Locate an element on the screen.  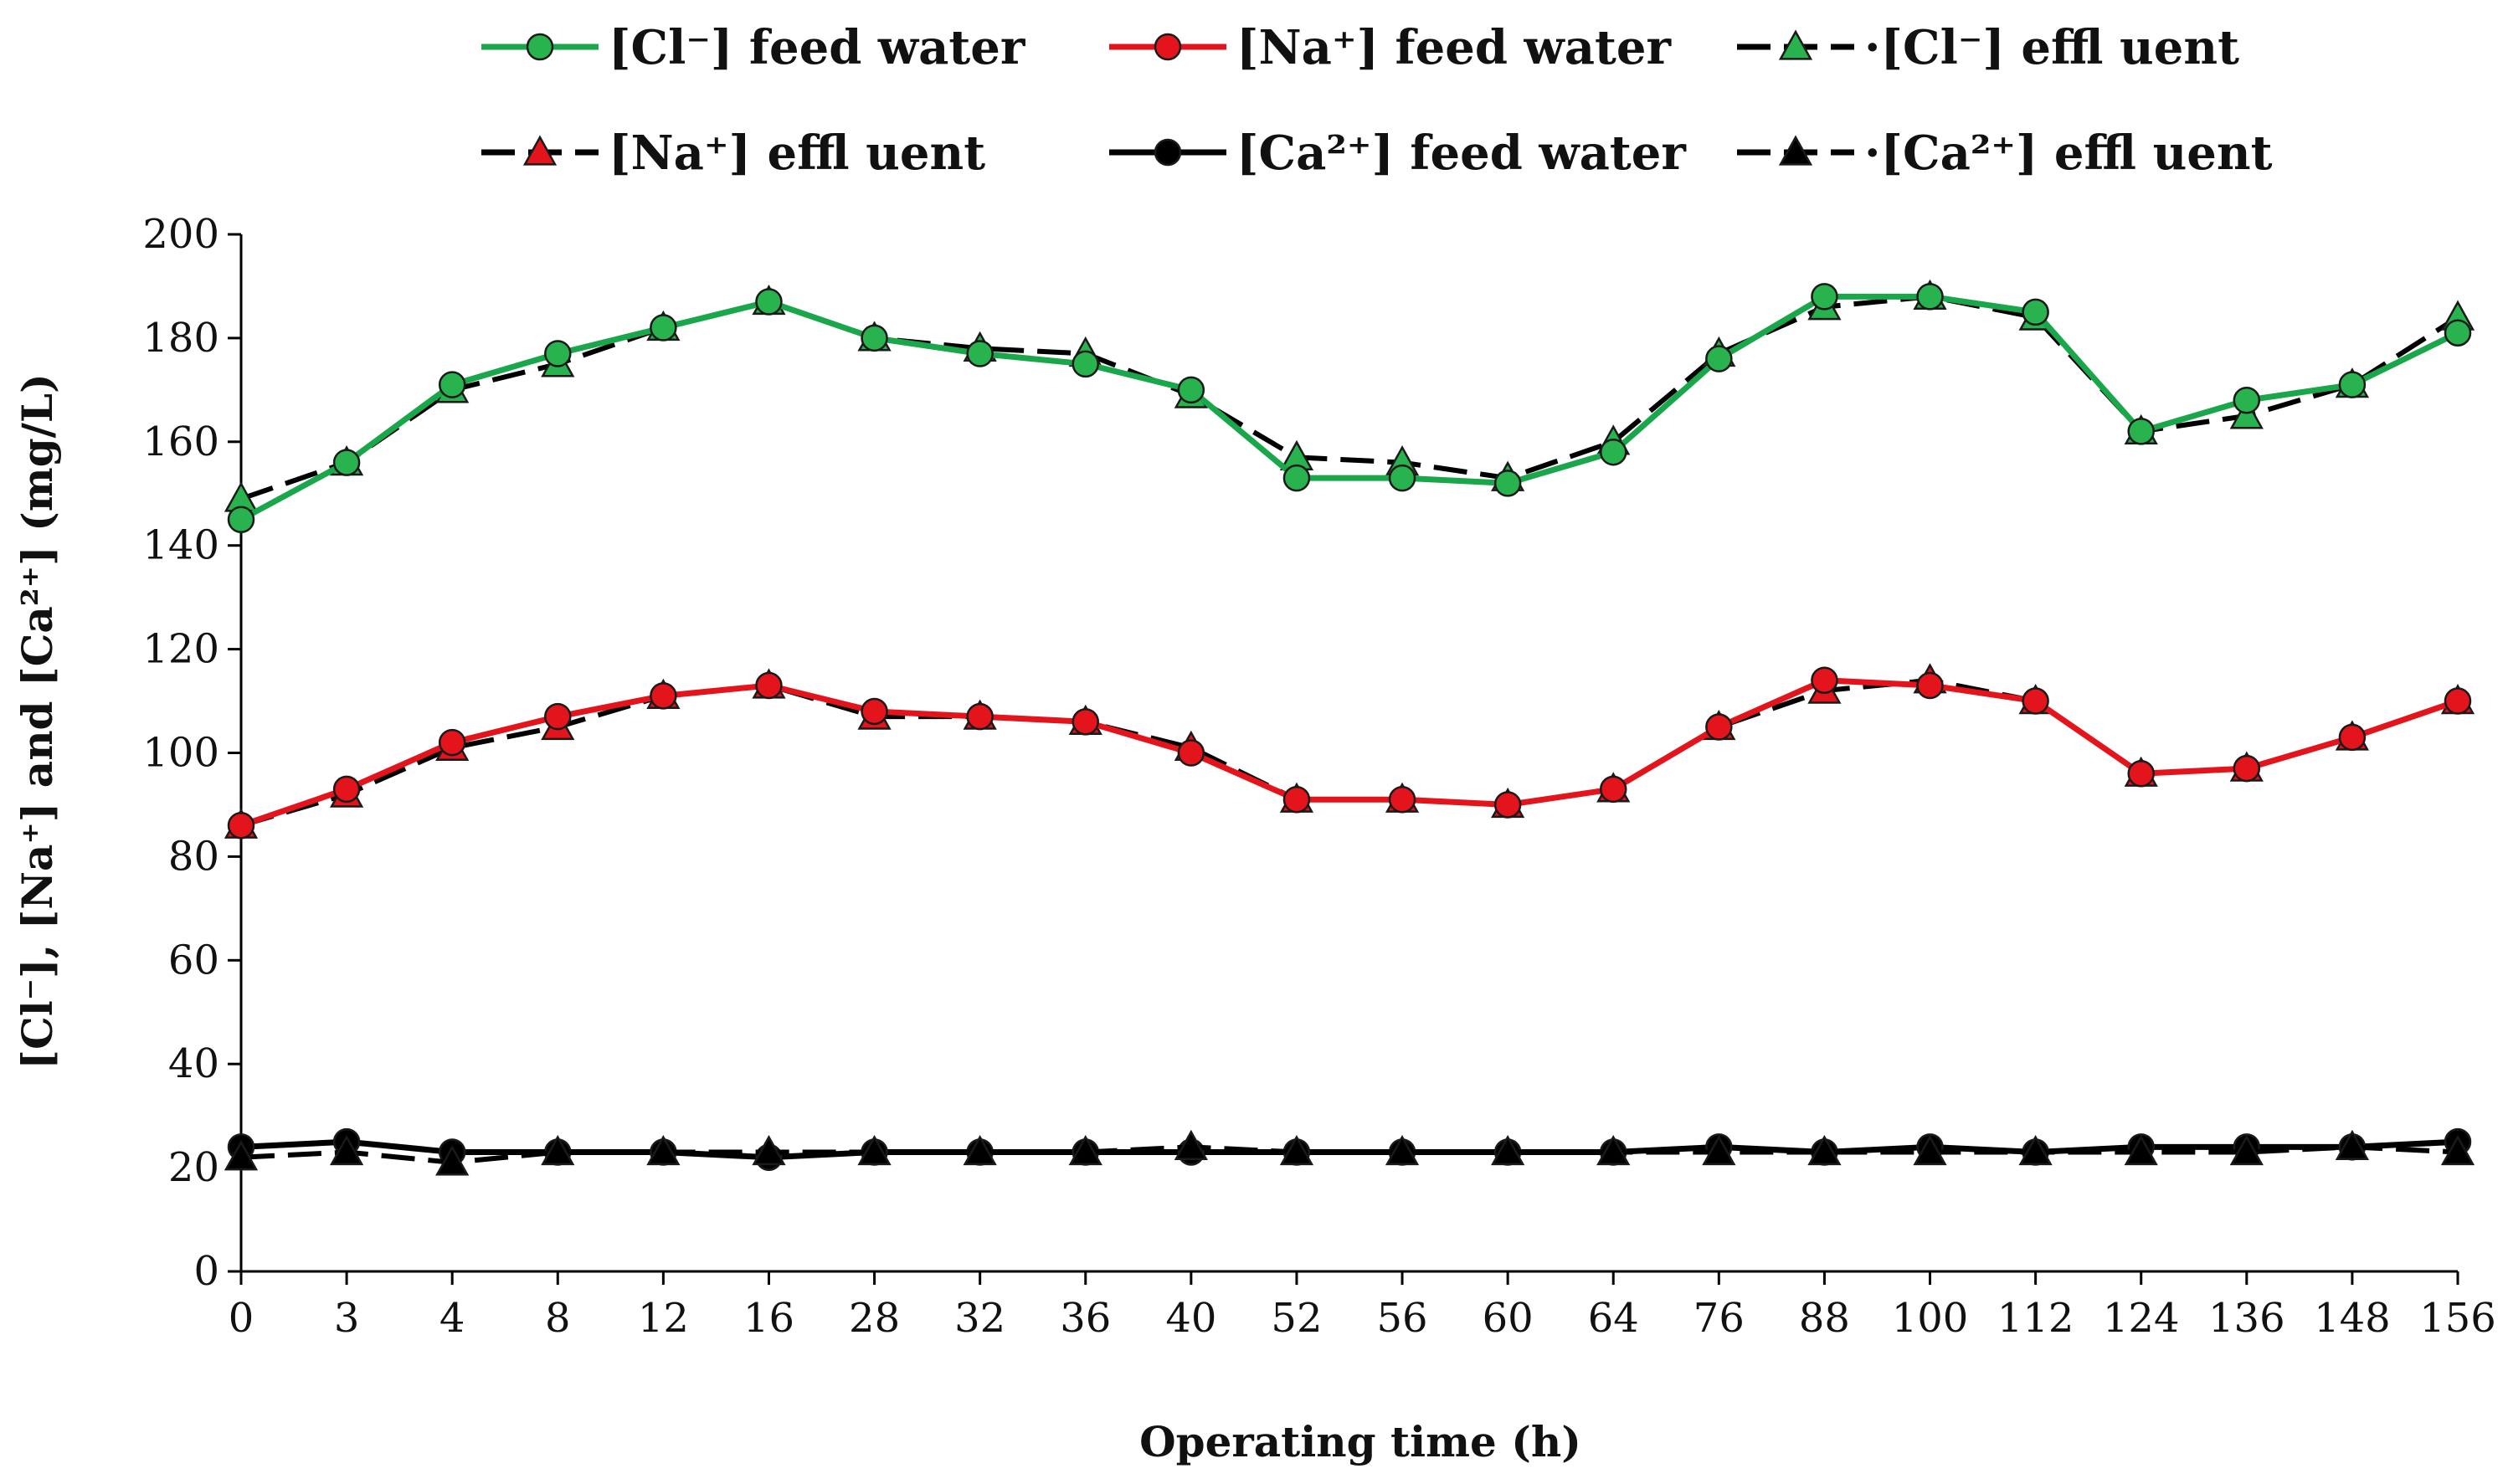
legend-item: [Cl⁻] feed water is located at coordinates (753, 47).